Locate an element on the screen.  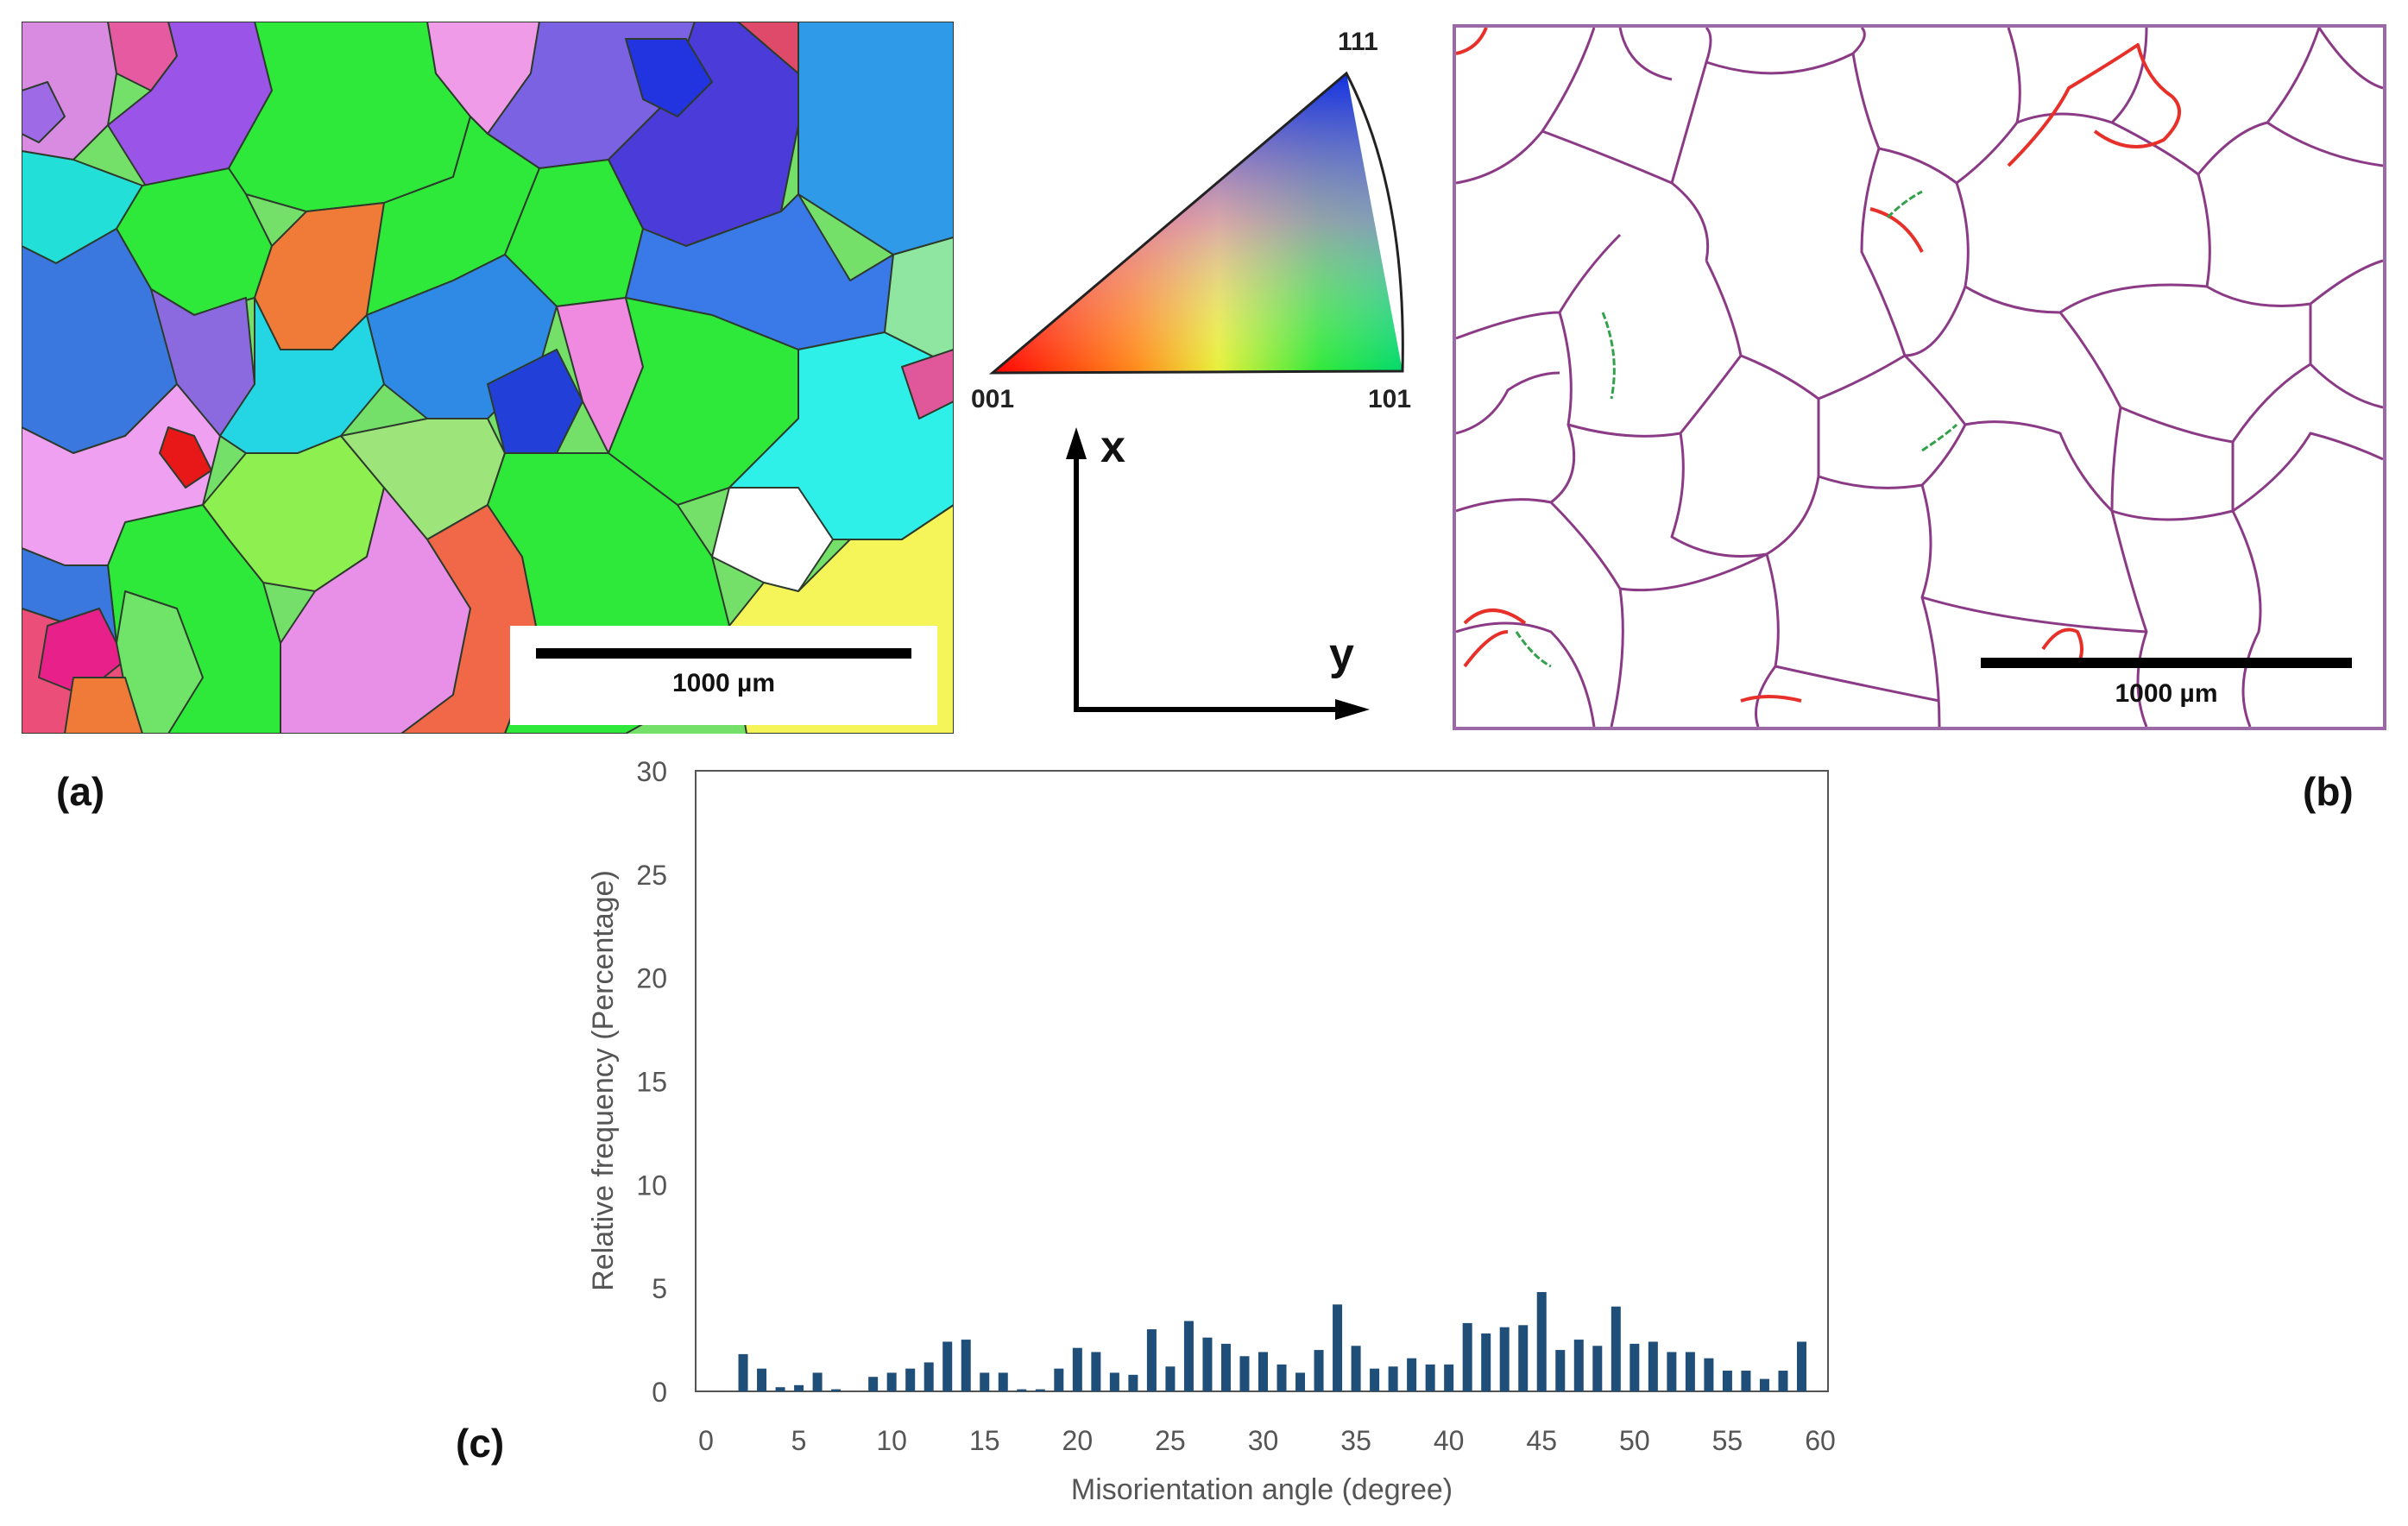
ipf-triangle-outline is located at coordinates (1196, 223).